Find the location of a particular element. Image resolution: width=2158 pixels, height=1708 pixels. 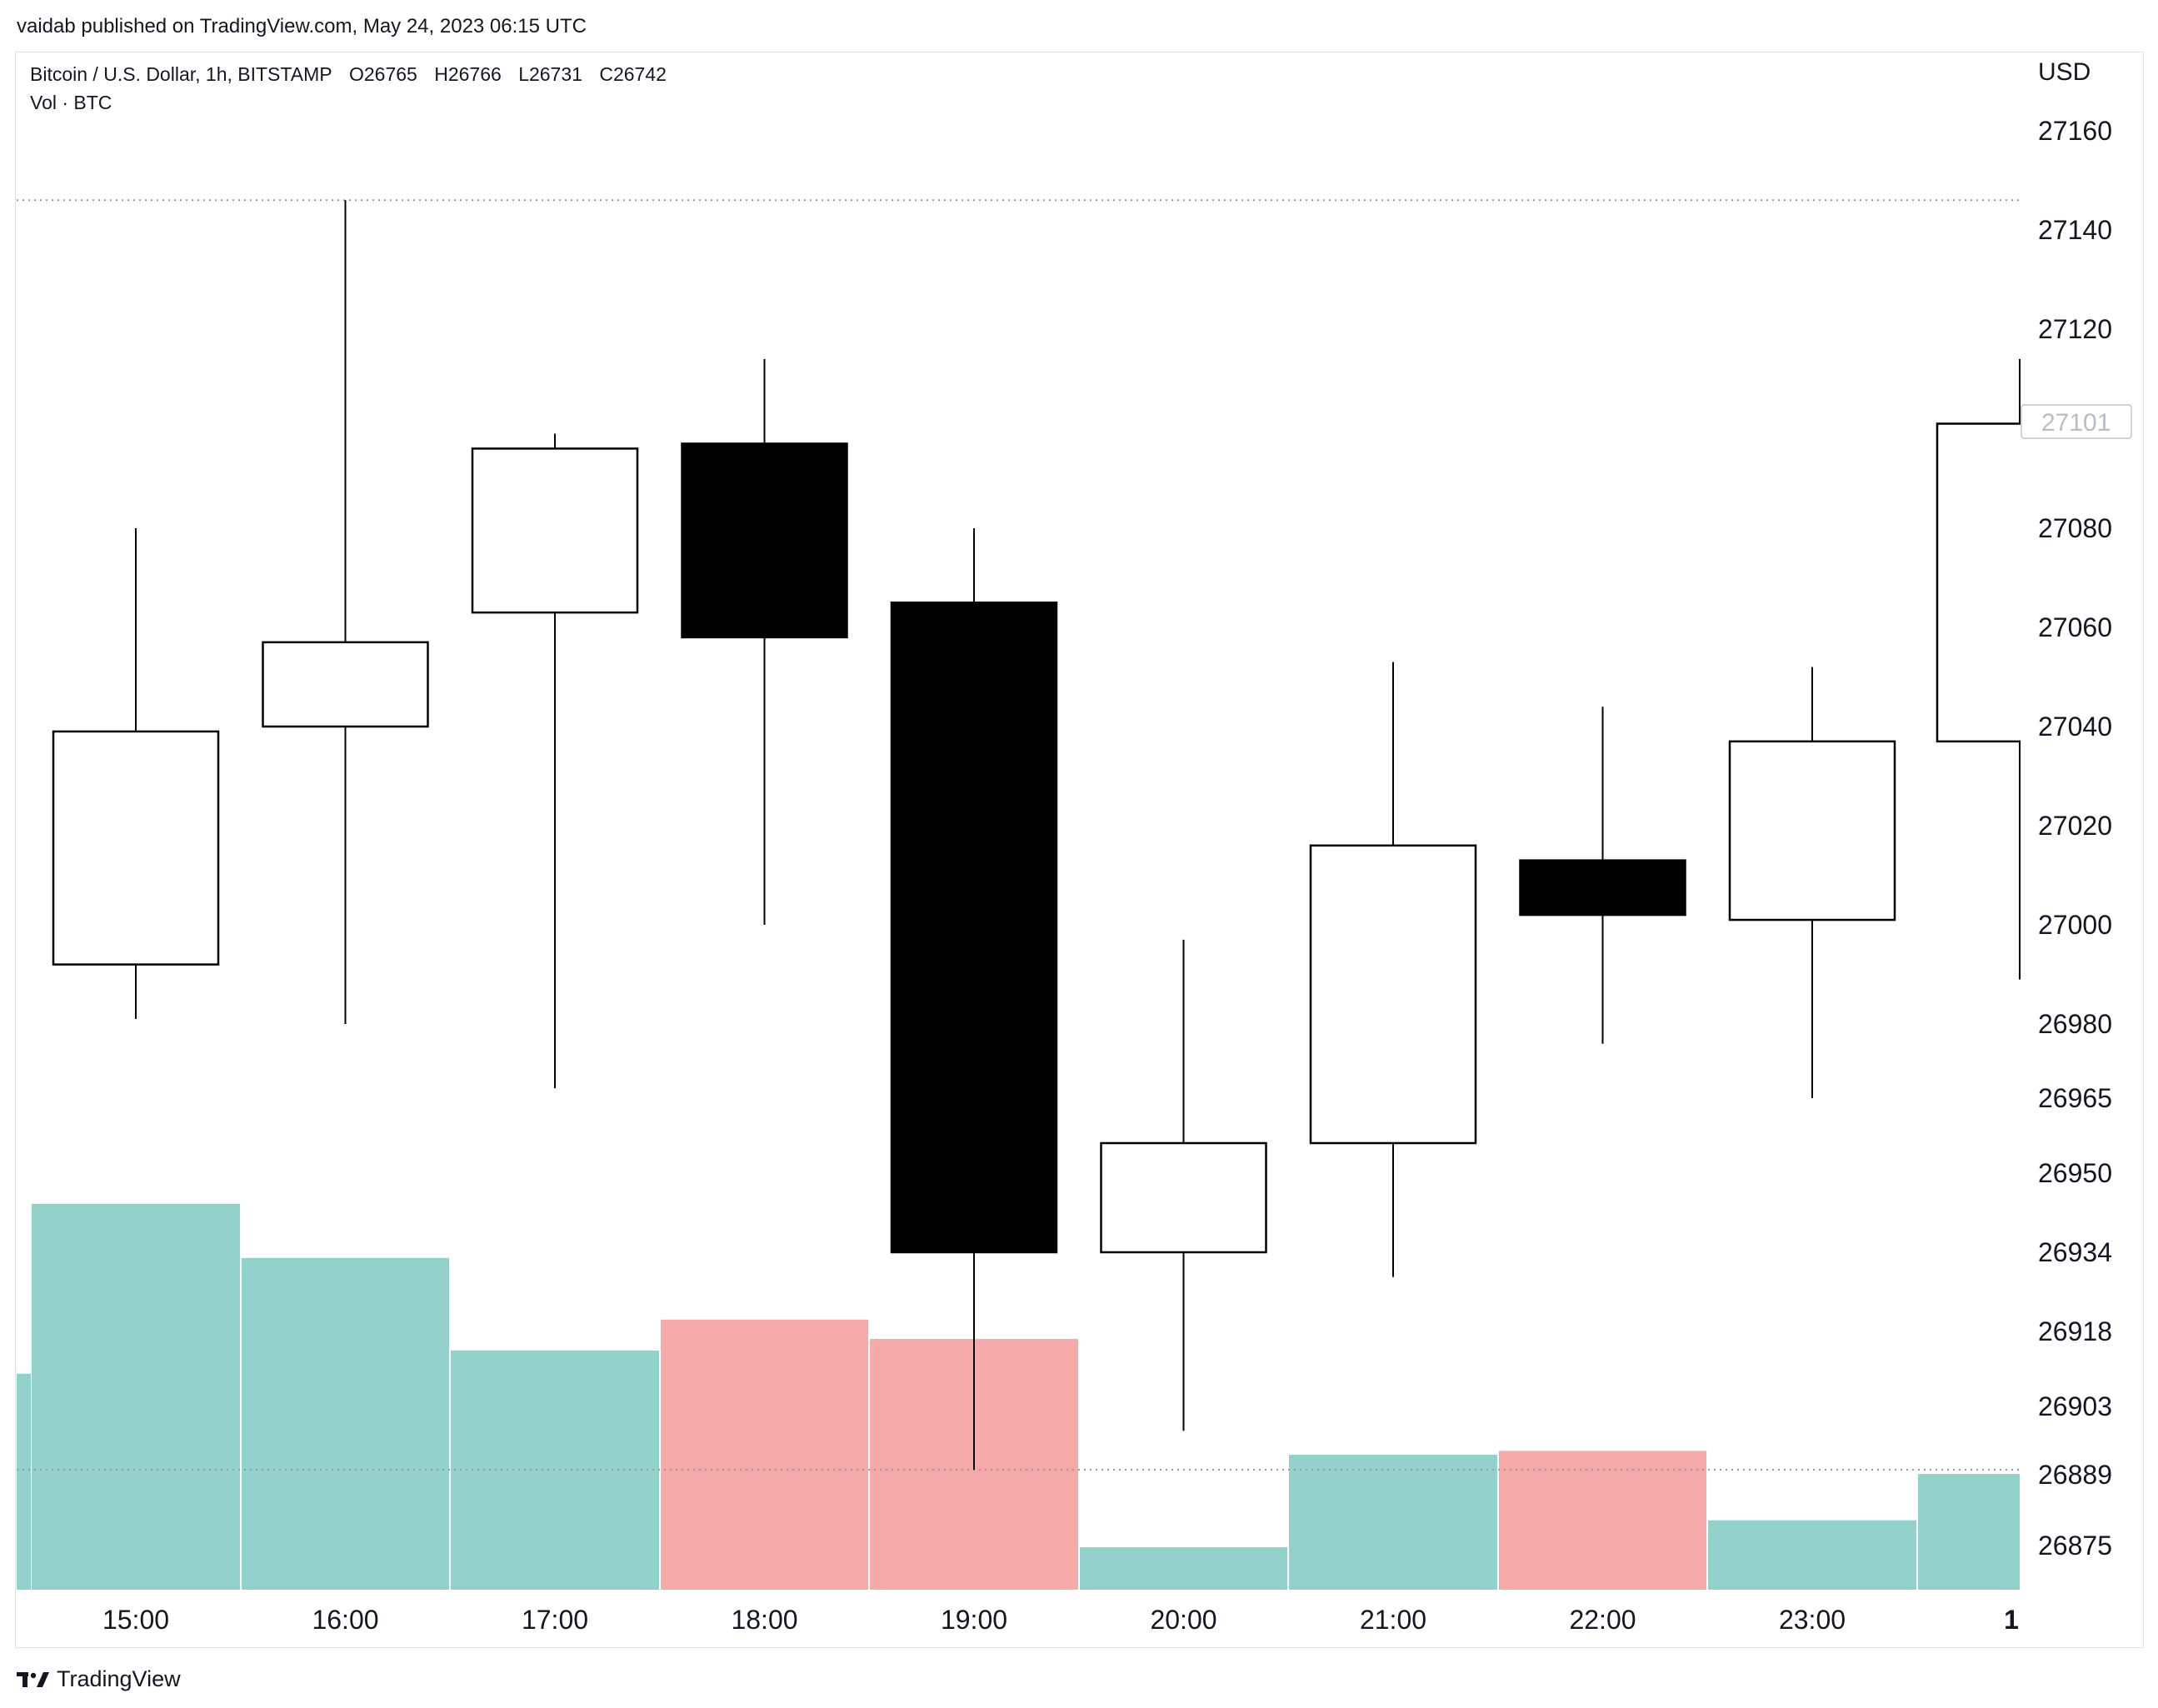

ohlc-high: H26766 is located at coordinates (468, 74).